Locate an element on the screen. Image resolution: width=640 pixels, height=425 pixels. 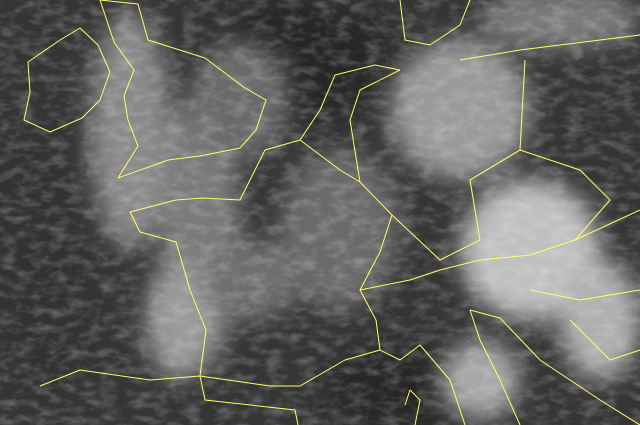
ireland-coast is located at coordinates (67, 80).